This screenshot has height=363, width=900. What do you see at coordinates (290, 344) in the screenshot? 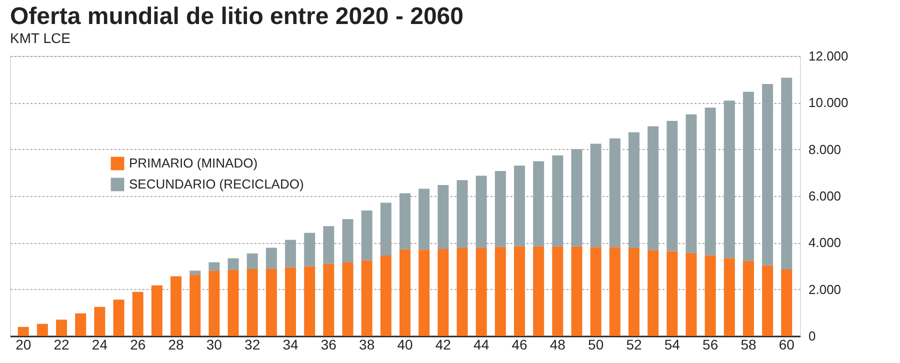
I see `x-tick-label: 34` at bounding box center [290, 344].